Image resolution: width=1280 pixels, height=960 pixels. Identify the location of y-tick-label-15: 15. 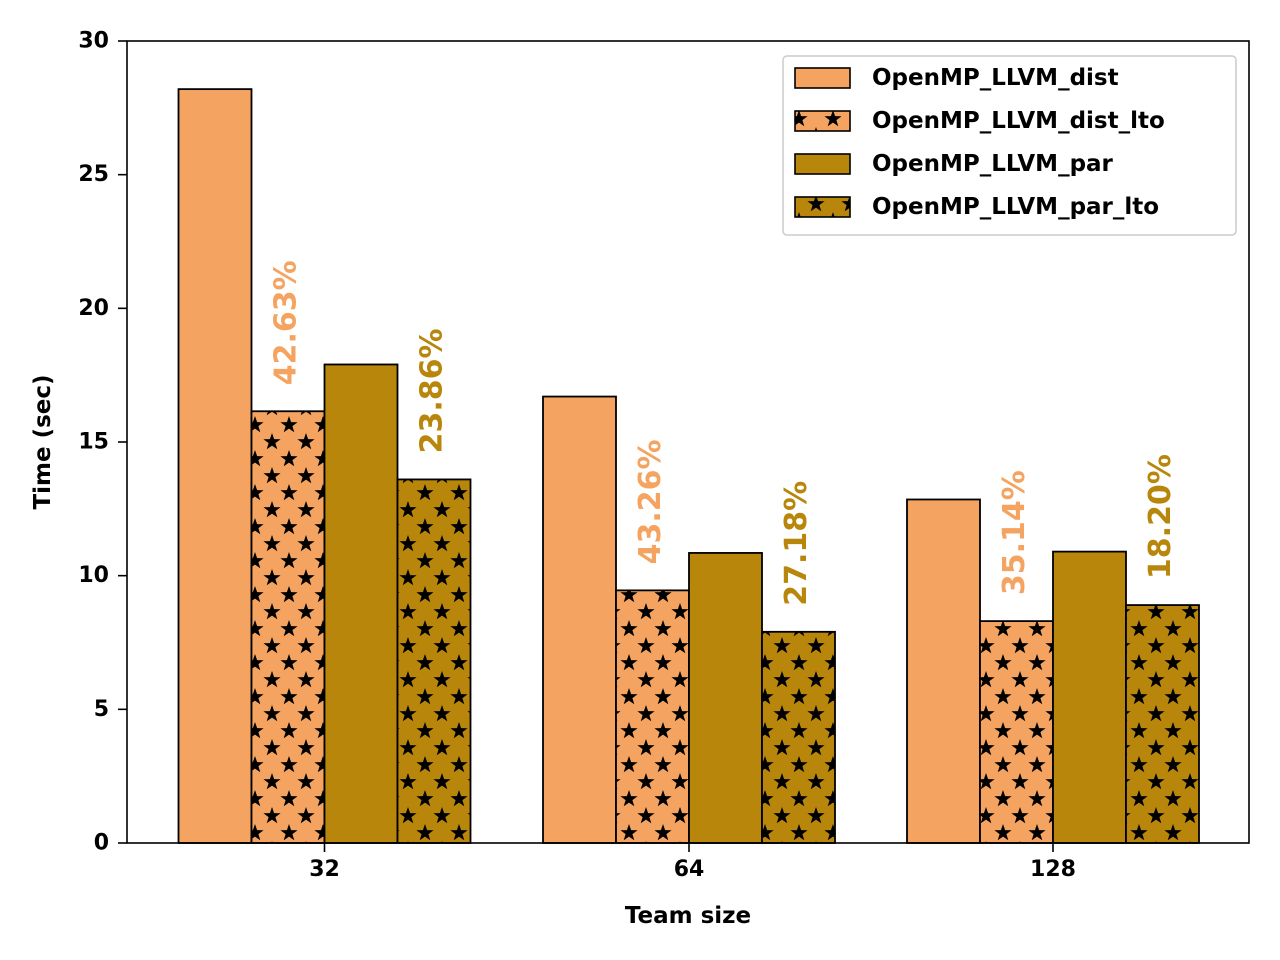
(93, 442).